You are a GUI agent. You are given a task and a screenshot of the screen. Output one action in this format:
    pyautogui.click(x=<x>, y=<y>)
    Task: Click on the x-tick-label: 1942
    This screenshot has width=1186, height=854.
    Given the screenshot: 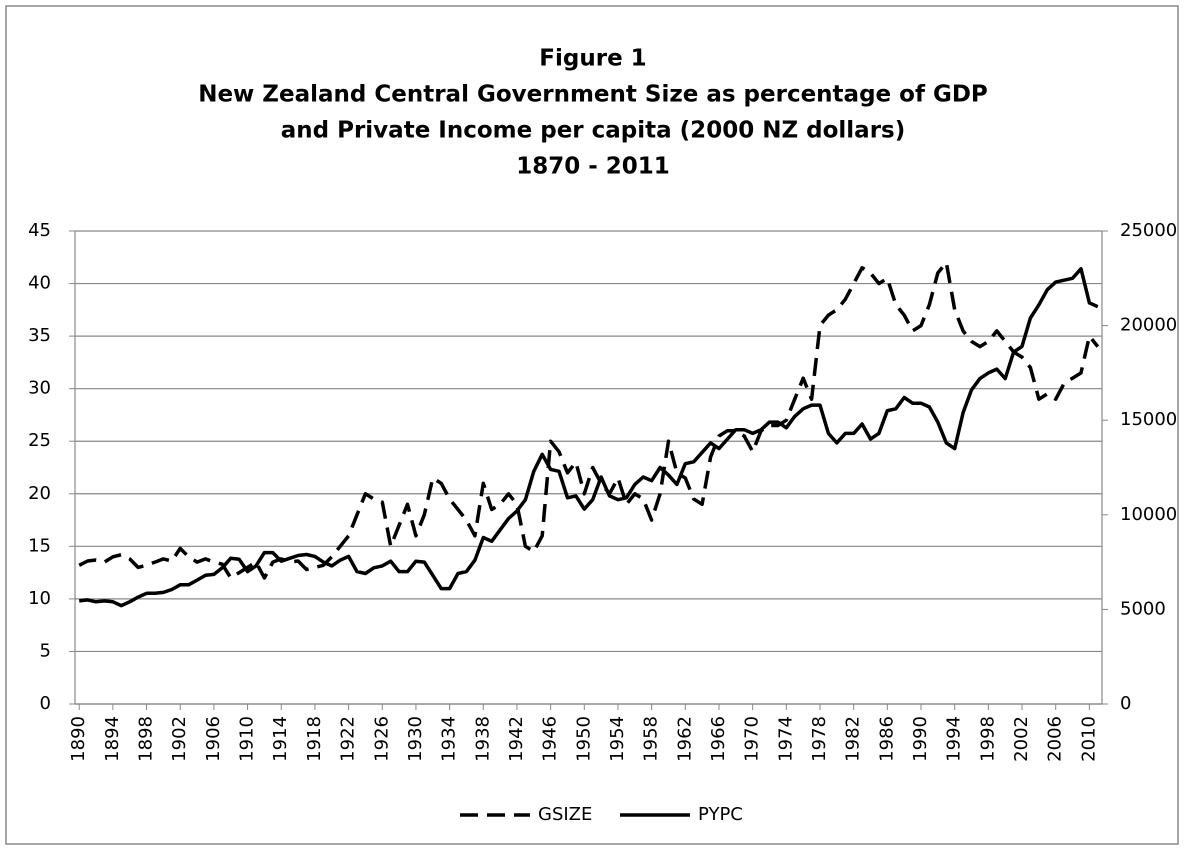 What is the action you would take?
    pyautogui.click(x=516, y=739)
    